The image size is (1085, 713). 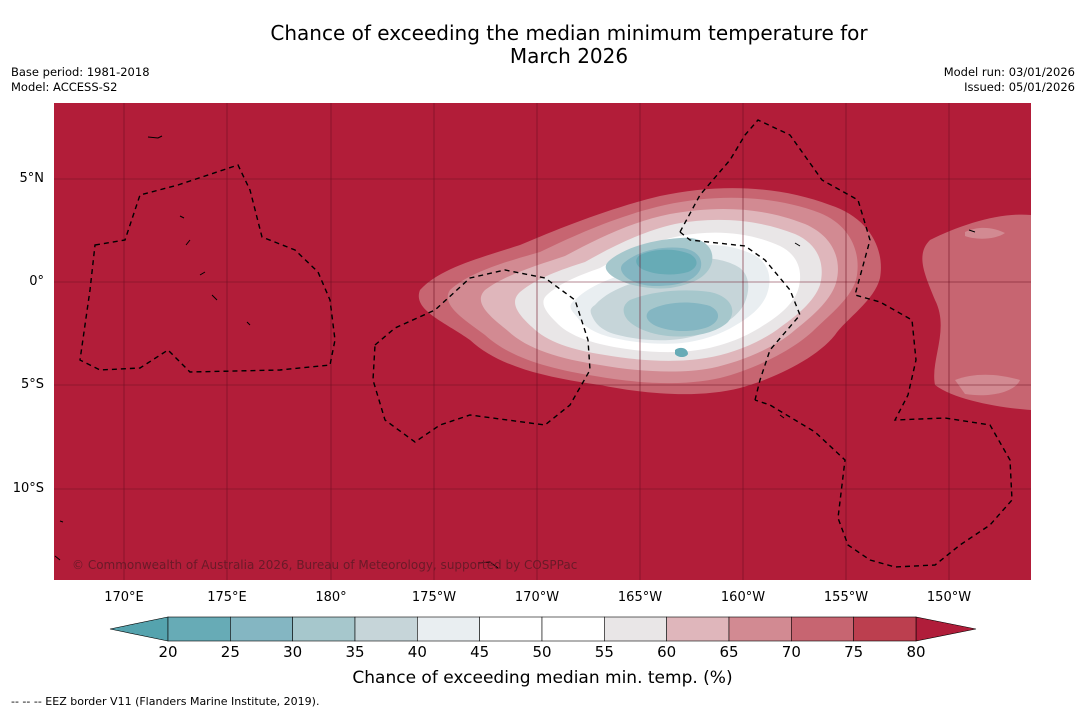 I want to click on lat-label-10s: 10°S, so click(x=28, y=488).